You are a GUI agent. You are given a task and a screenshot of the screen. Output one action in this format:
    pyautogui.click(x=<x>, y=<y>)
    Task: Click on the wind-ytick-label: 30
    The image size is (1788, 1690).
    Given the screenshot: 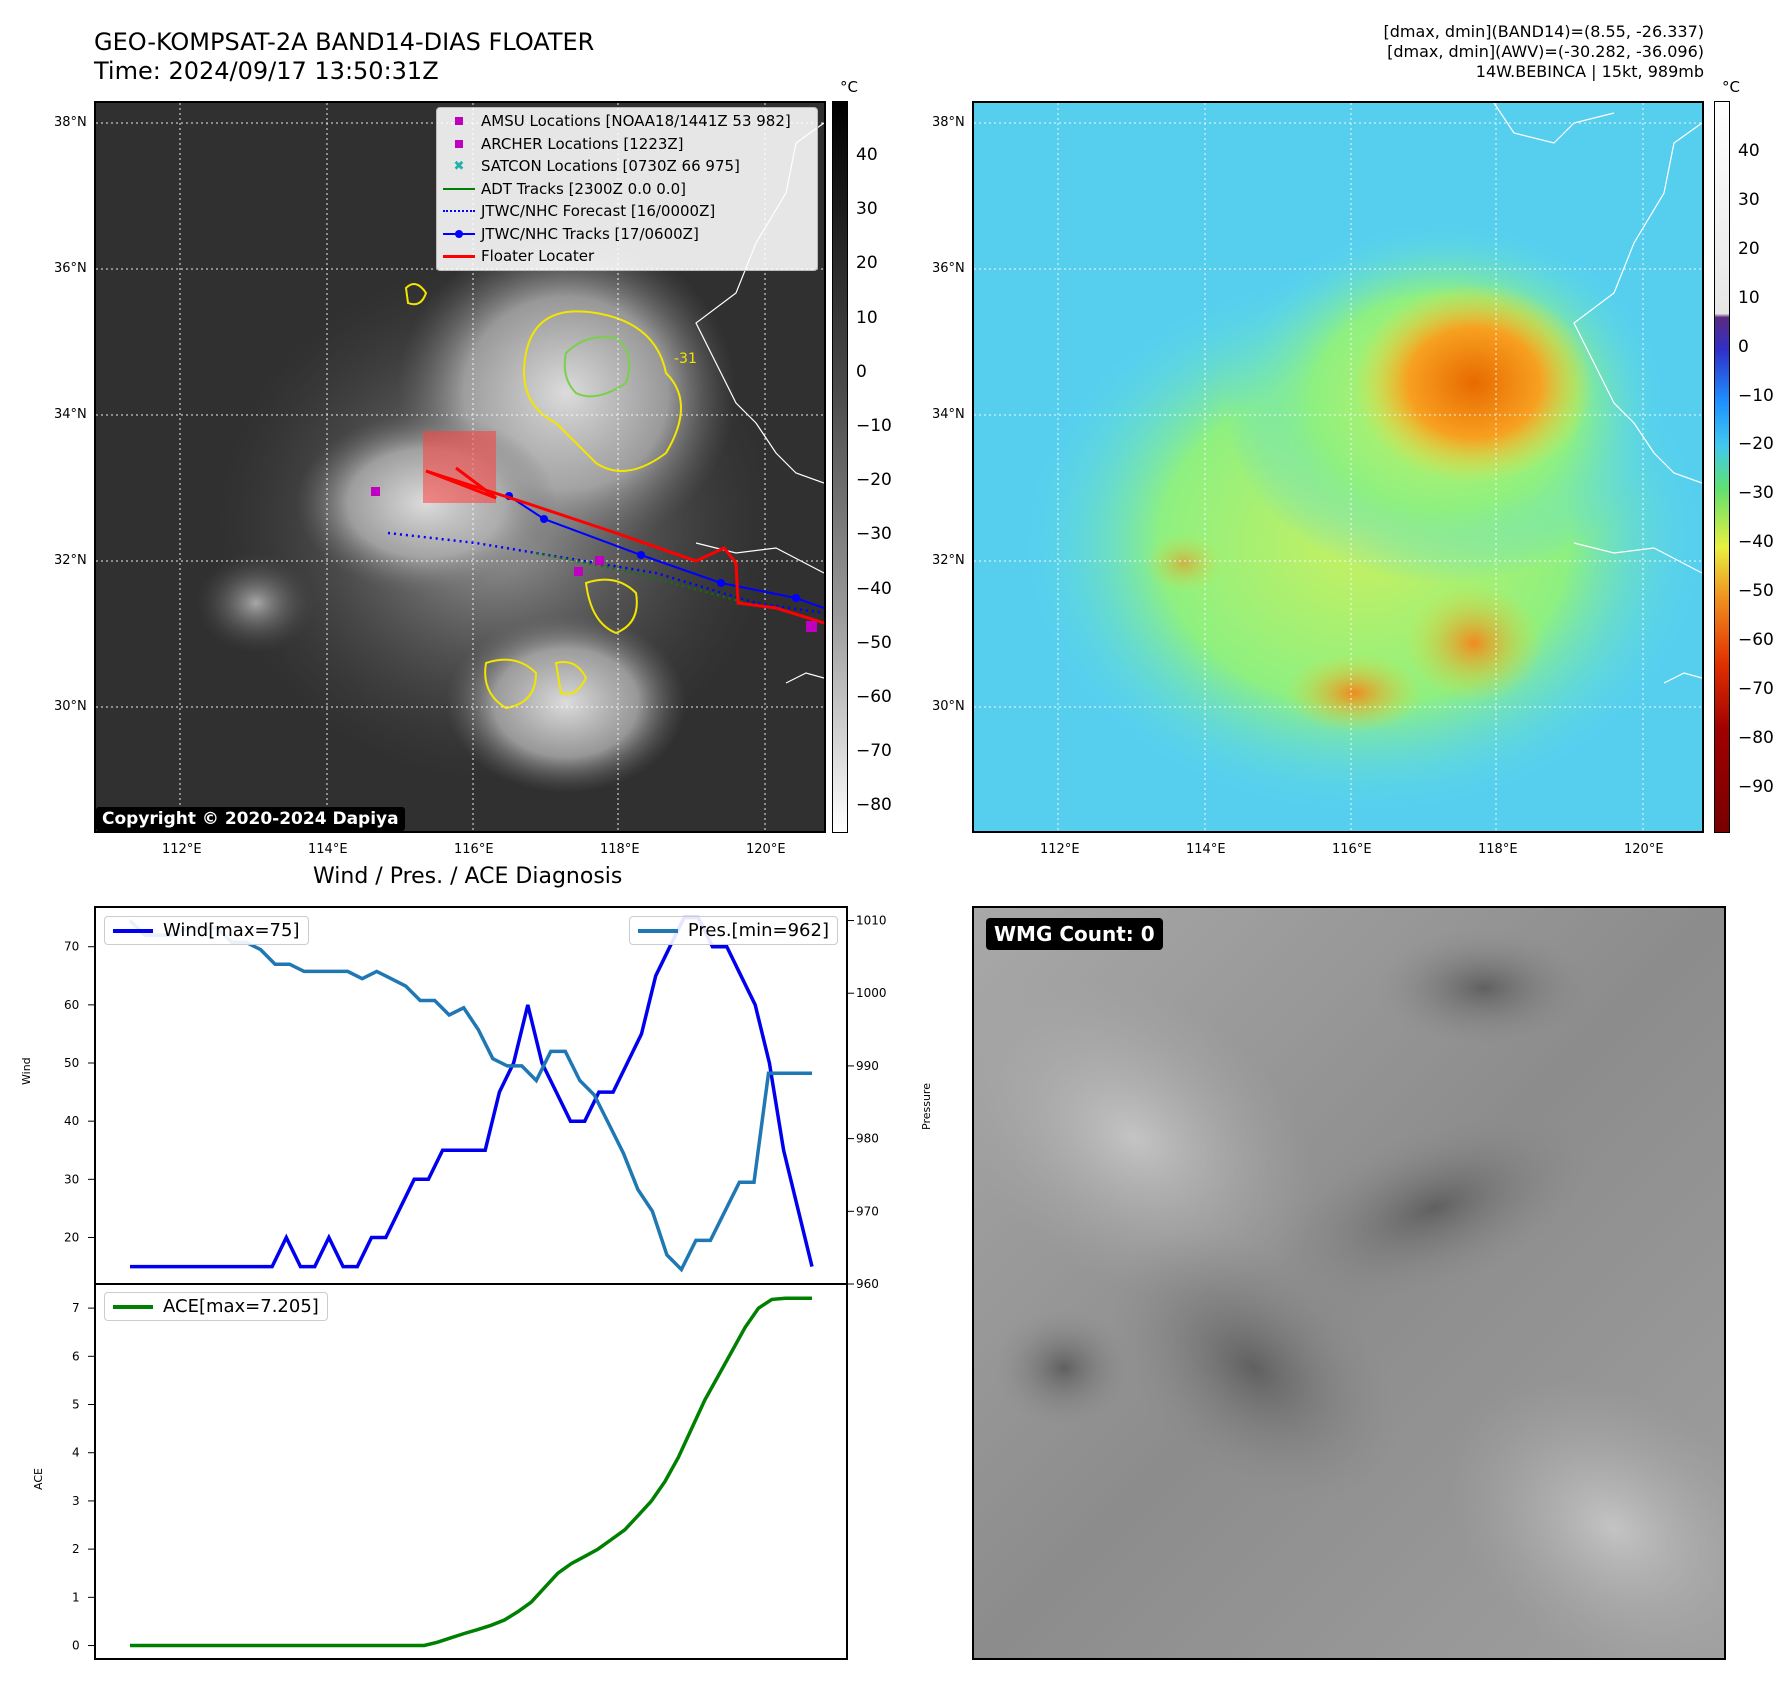 What is the action you would take?
    pyautogui.click(x=71, y=1179)
    